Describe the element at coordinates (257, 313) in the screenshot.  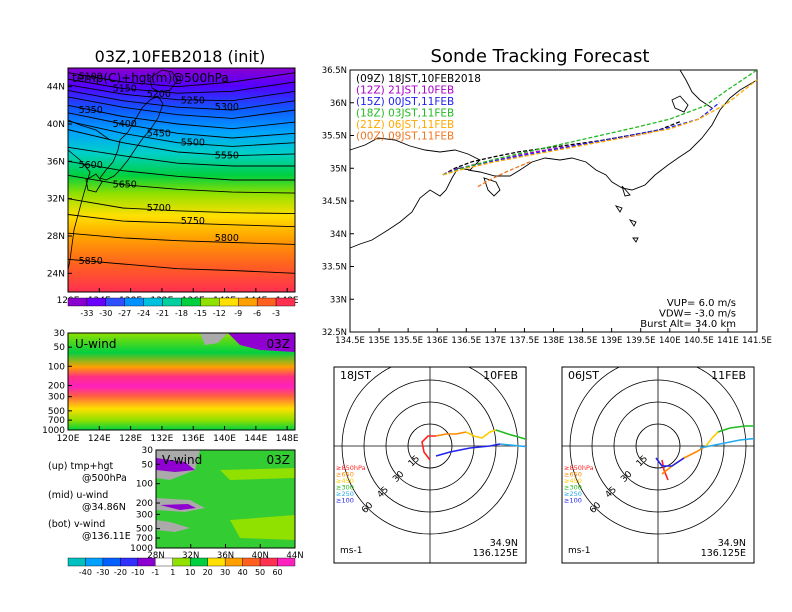
I see `colorbar-label: -6` at that location.